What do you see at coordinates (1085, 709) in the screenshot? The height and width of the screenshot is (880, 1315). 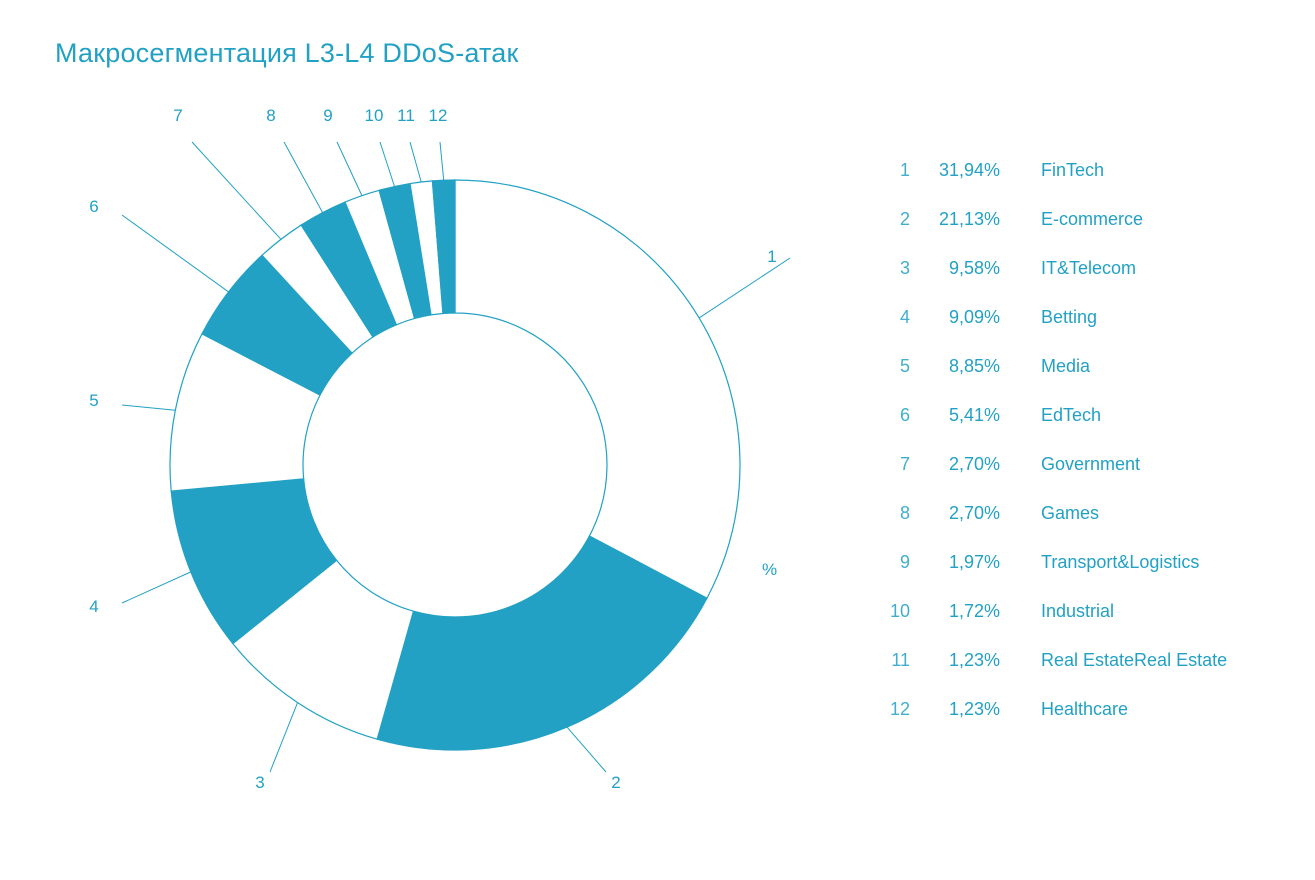 I see `legend-name: Healthcare` at bounding box center [1085, 709].